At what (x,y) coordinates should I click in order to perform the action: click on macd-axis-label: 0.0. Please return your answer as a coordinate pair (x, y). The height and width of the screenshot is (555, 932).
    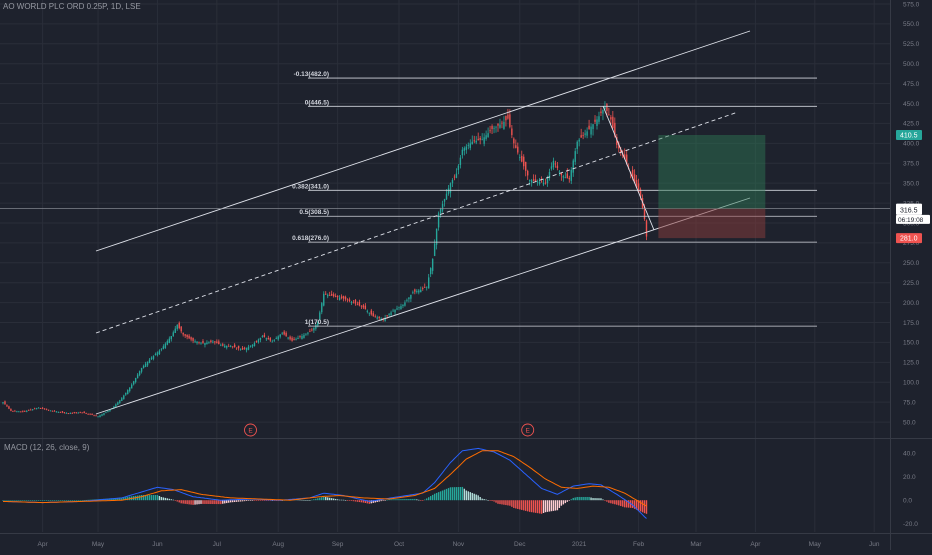
    Looking at the image, I should click on (907, 501).